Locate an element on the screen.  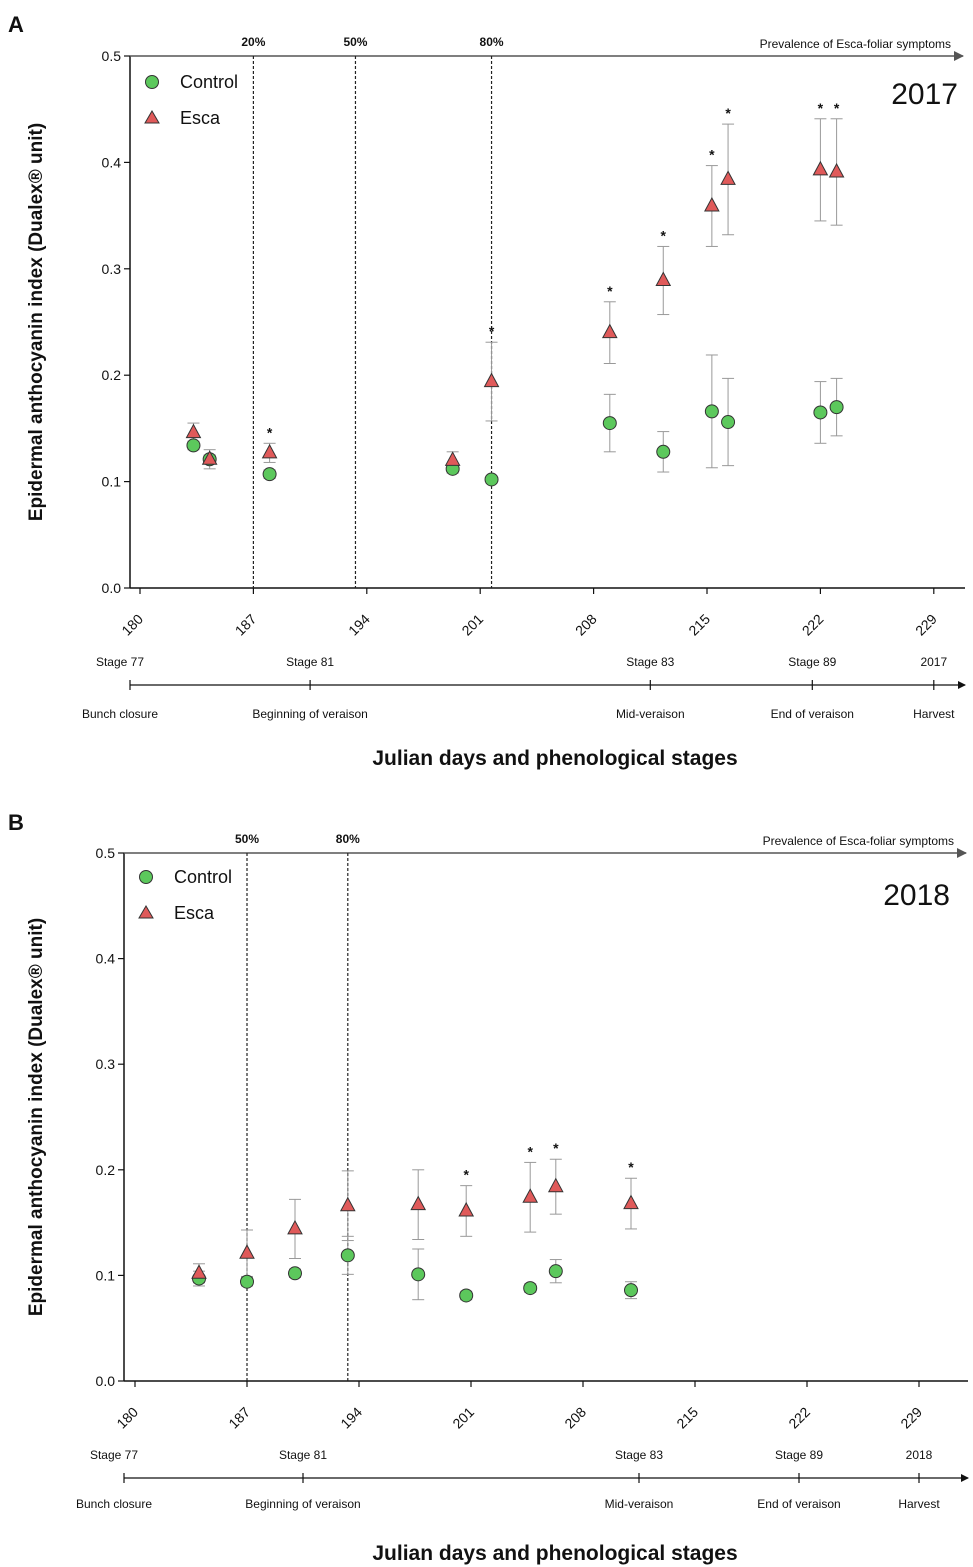
x-tick-label: 187 is located at coordinates (239, 1418).